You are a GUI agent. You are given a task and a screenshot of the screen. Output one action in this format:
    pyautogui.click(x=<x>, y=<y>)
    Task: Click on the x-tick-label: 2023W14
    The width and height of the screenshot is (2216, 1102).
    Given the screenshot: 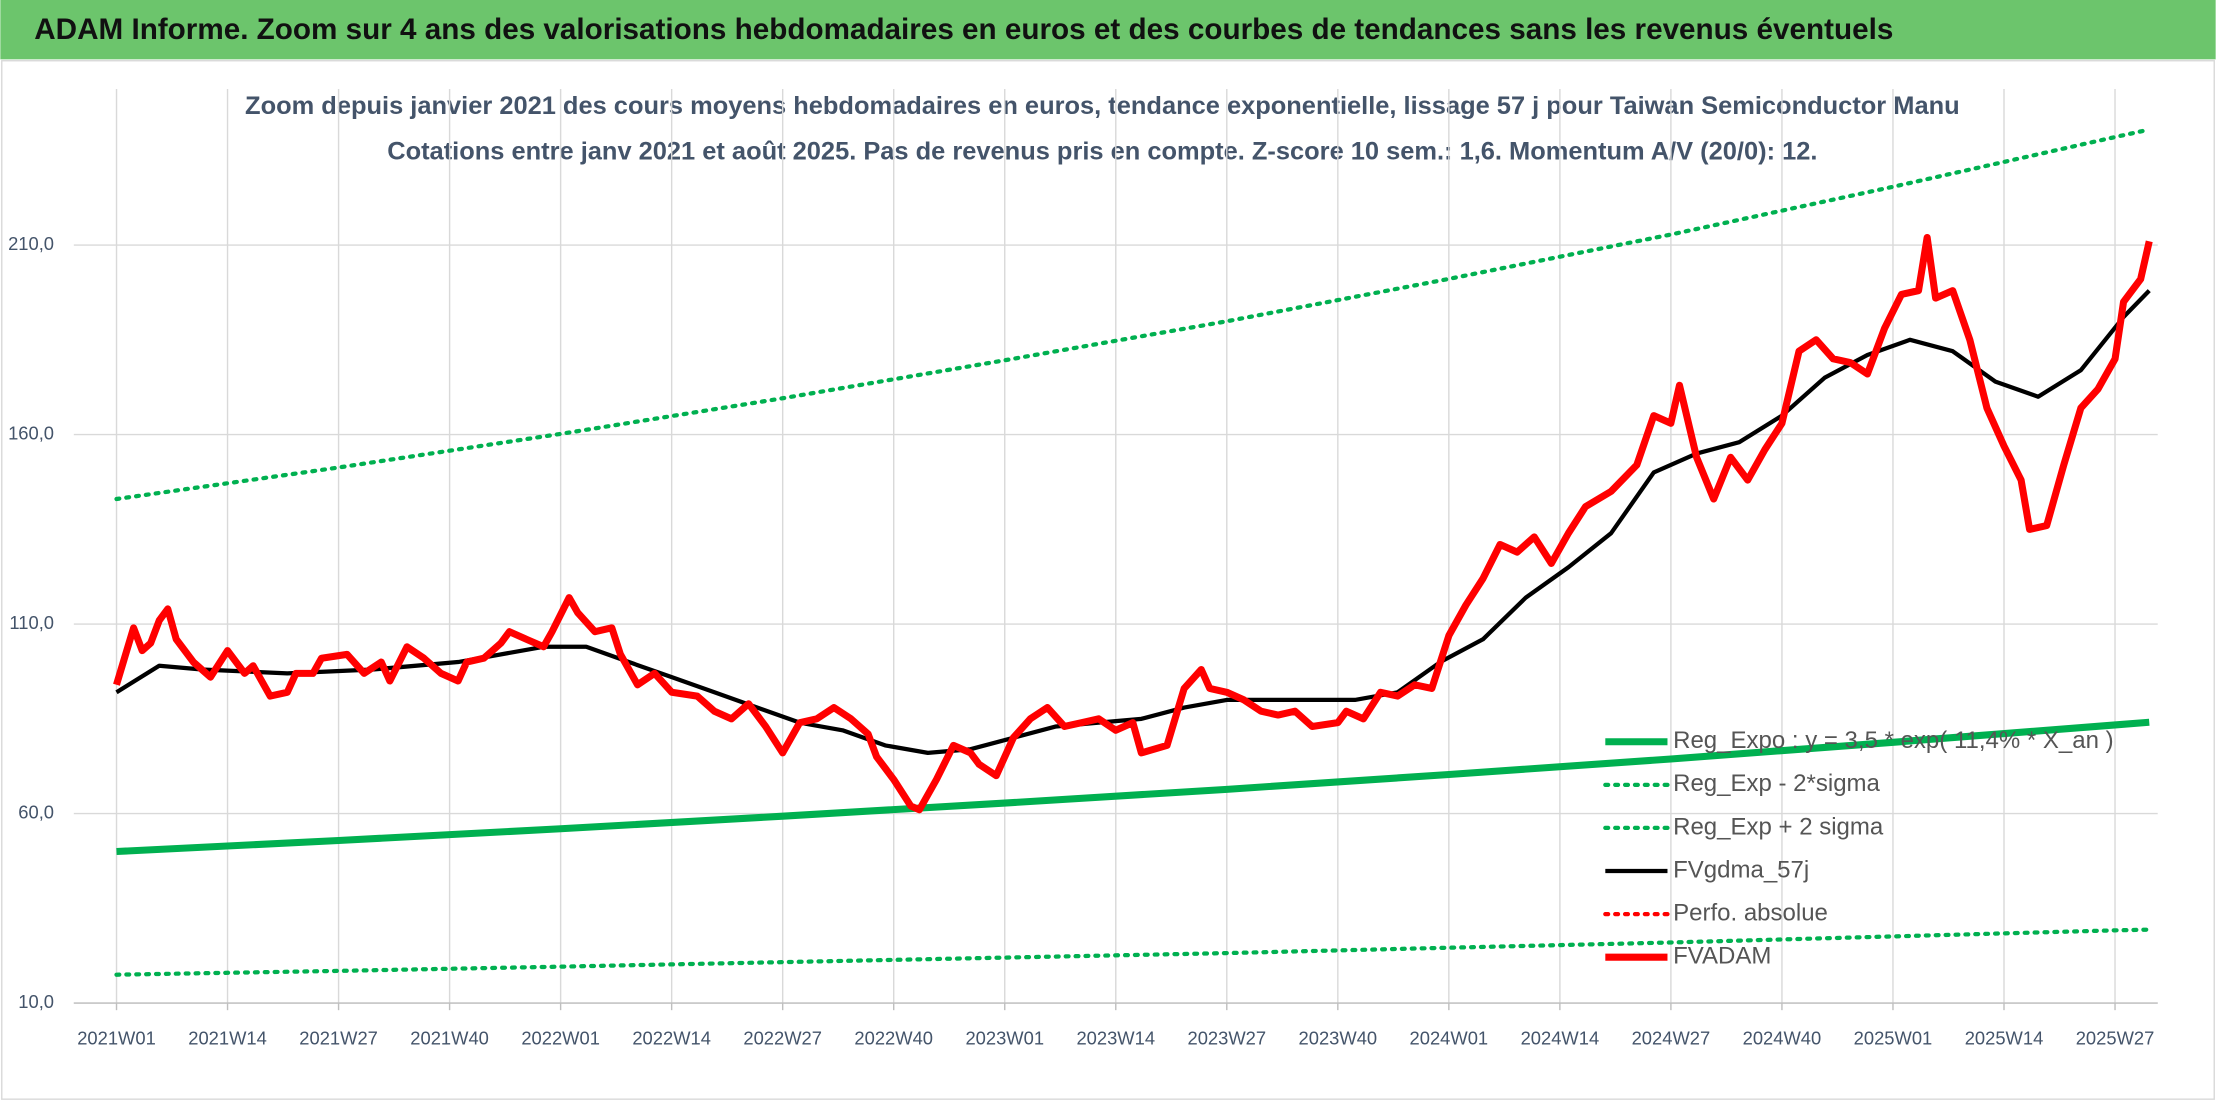 What is the action you would take?
    pyautogui.click(x=1115, y=1038)
    